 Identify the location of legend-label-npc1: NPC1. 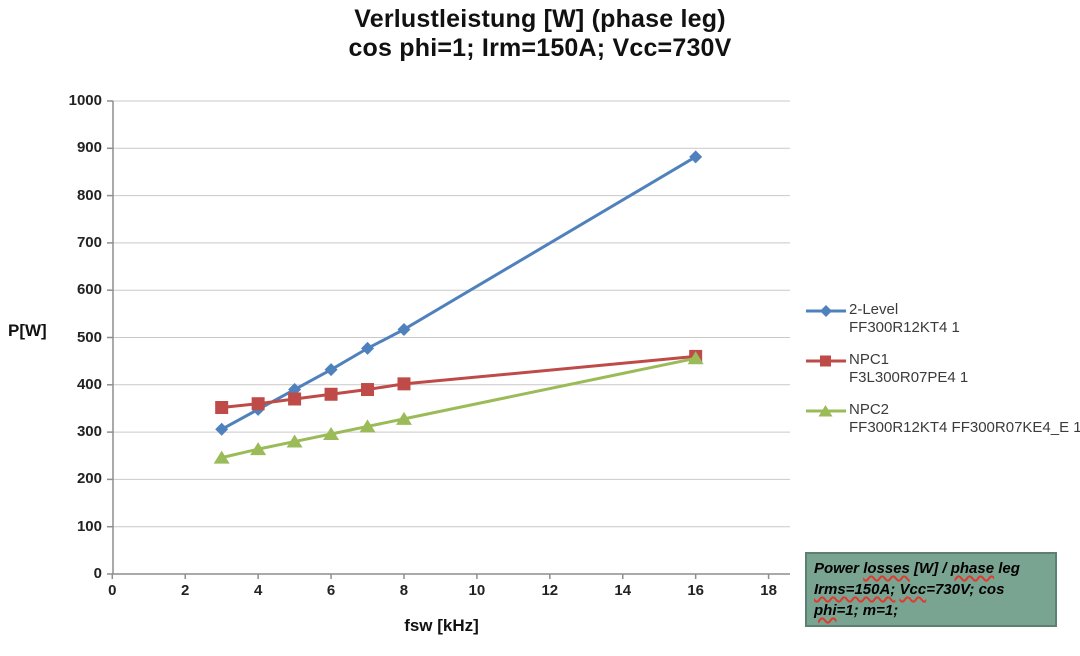
(869, 359).